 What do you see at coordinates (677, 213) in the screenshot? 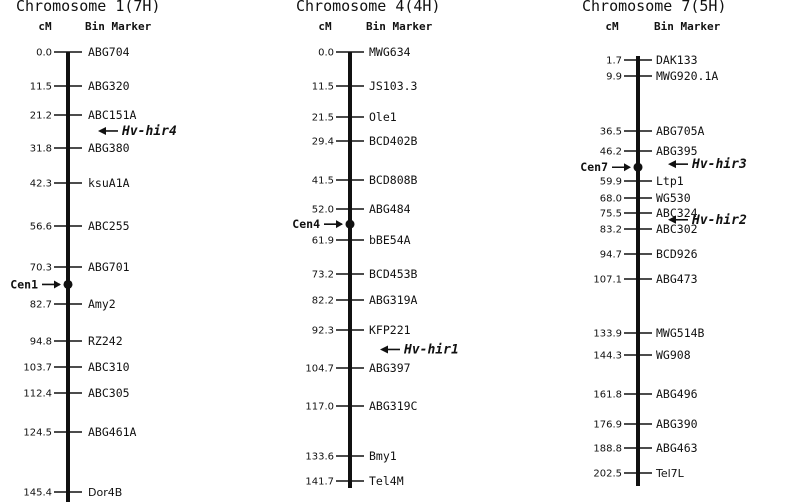
I see `marker-name: ABC324` at bounding box center [677, 213].